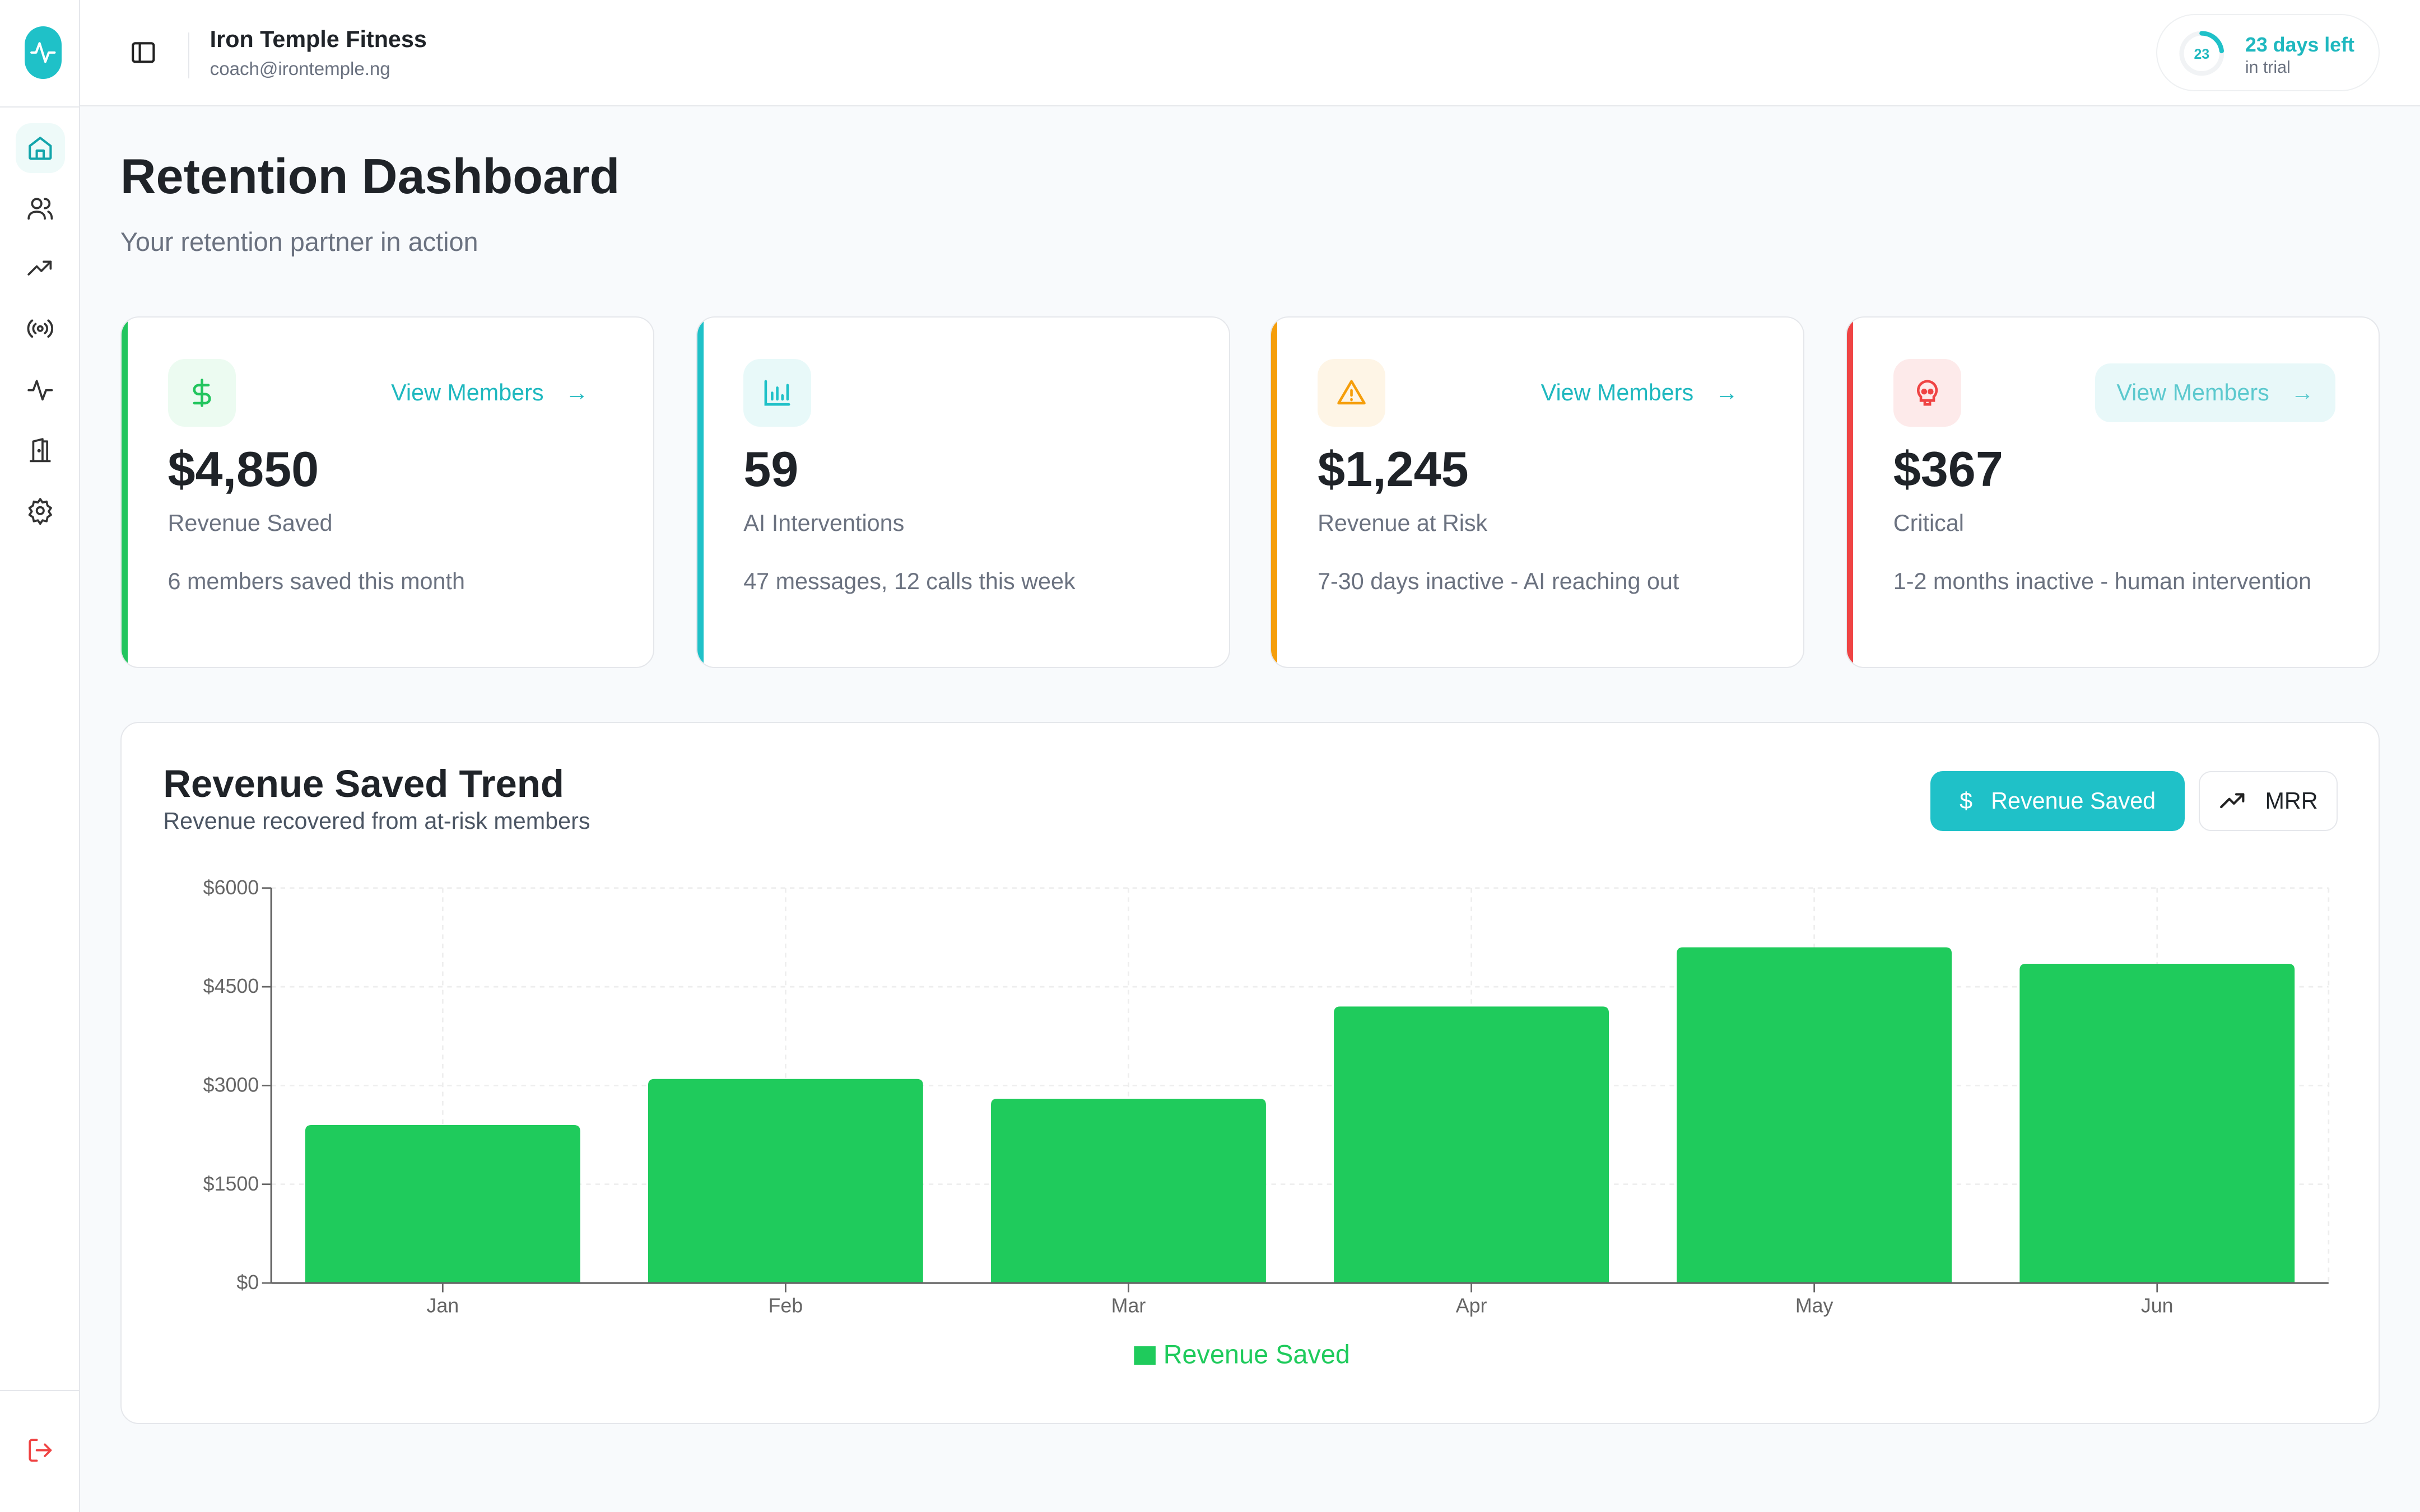 This screenshot has width=2420, height=1512. I want to click on trial-days-number: 23, so click(2202, 55).